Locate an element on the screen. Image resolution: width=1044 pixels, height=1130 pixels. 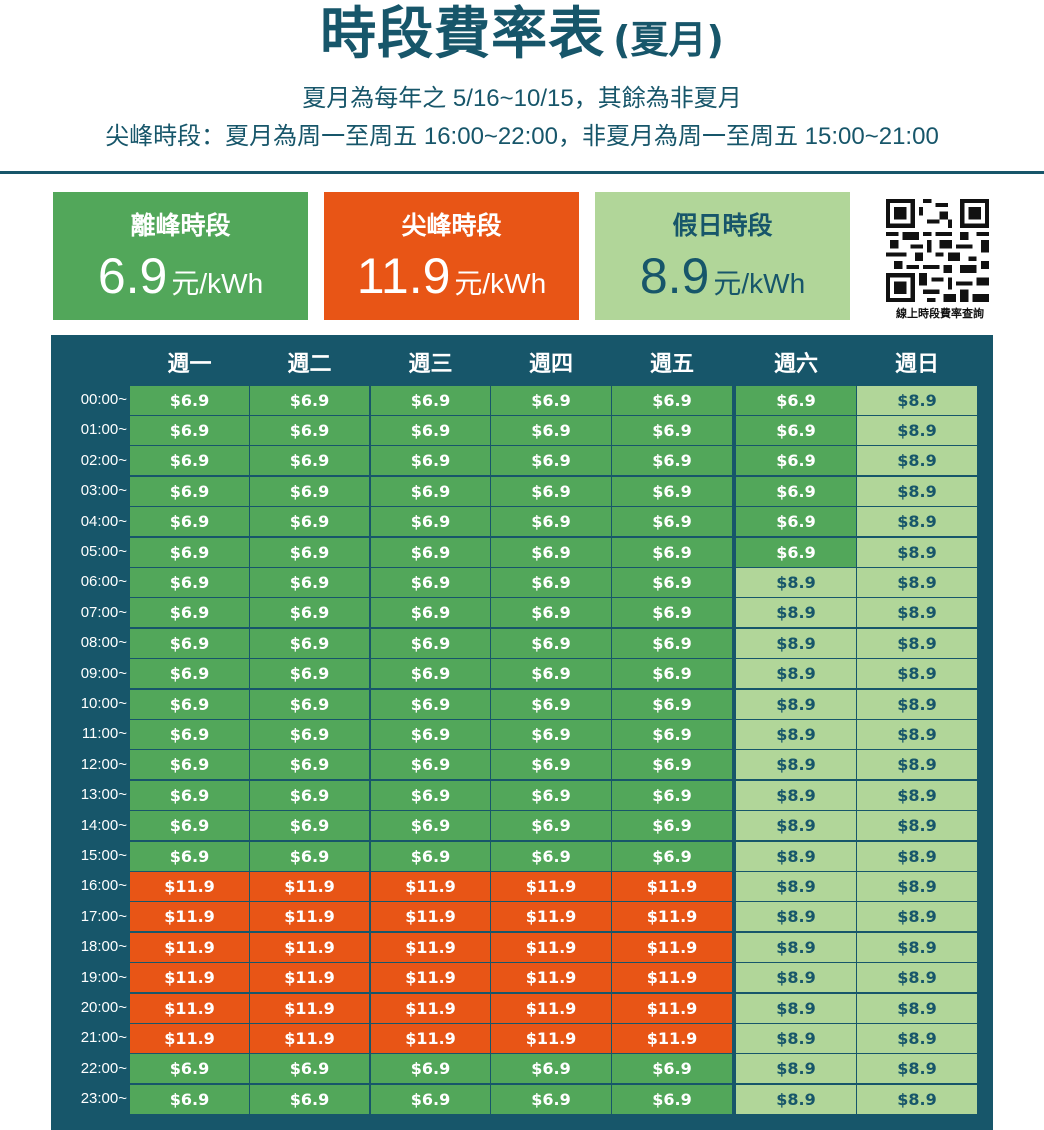
column-header: 週日 is located at coordinates (916, 364).